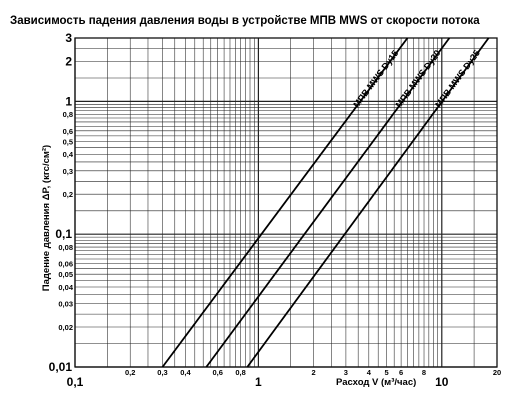  I want to click on y-tick-label: 0,01, so click(61, 367).